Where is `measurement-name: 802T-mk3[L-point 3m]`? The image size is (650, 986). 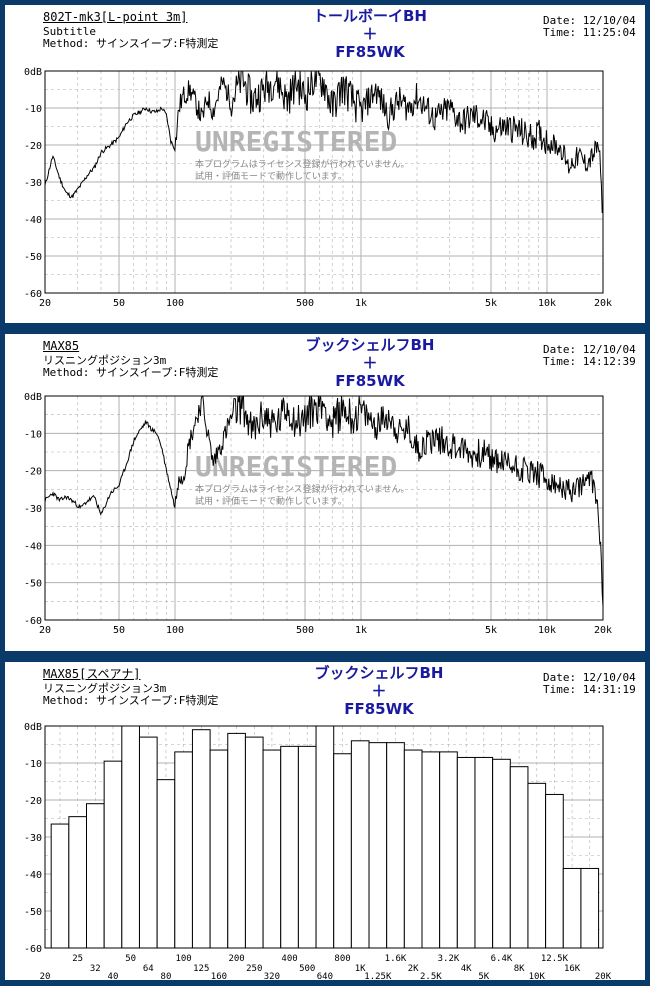 measurement-name: 802T-mk3[L-point 3m] is located at coordinates (115, 17).